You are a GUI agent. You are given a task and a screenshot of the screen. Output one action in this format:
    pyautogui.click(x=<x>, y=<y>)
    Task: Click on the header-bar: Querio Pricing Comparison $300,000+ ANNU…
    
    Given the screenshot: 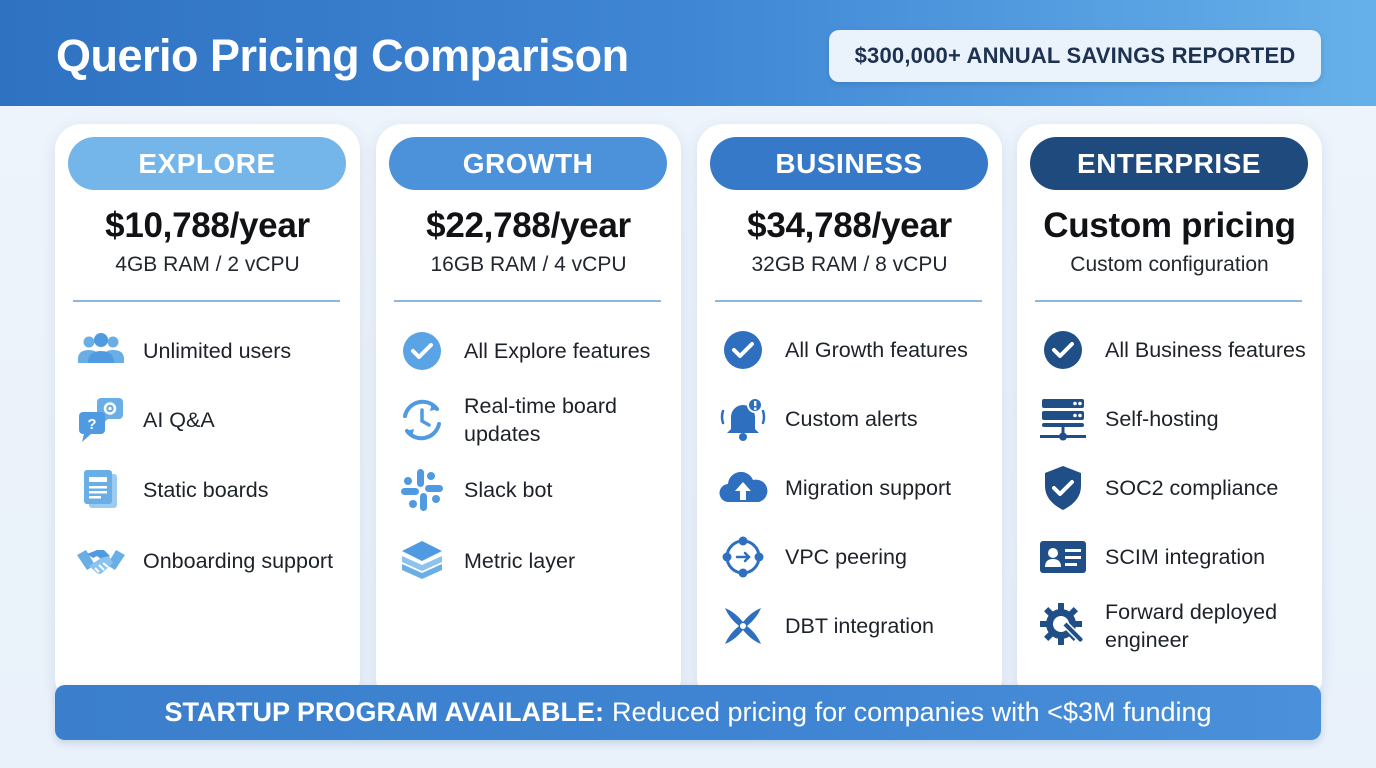 What is the action you would take?
    pyautogui.click(x=688, y=53)
    